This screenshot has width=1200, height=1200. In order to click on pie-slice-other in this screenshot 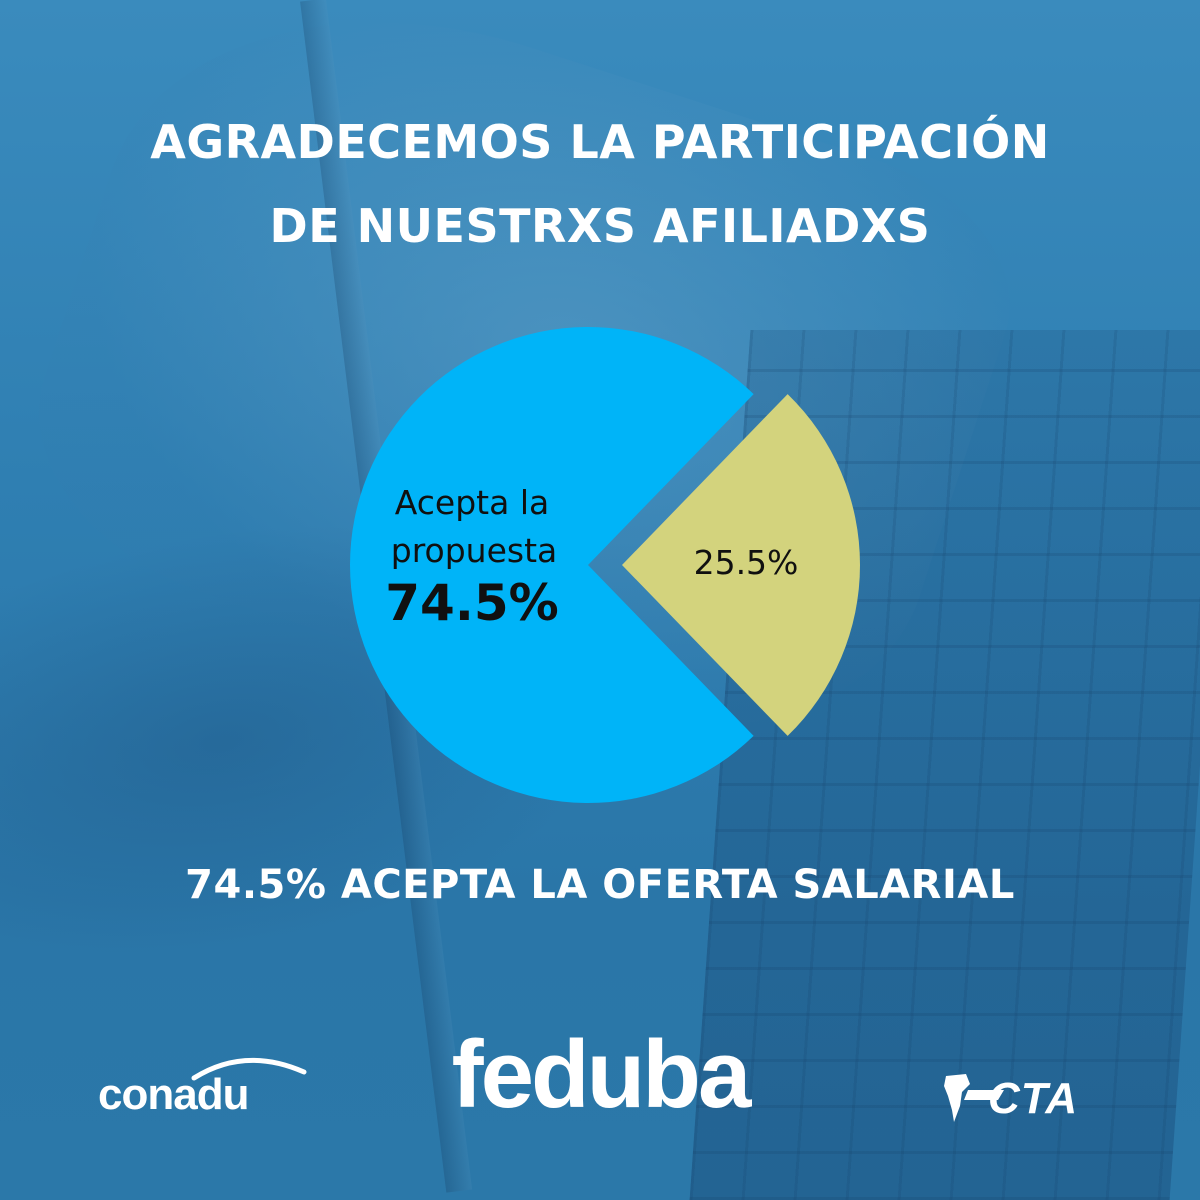, I will do `click(741, 565)`.